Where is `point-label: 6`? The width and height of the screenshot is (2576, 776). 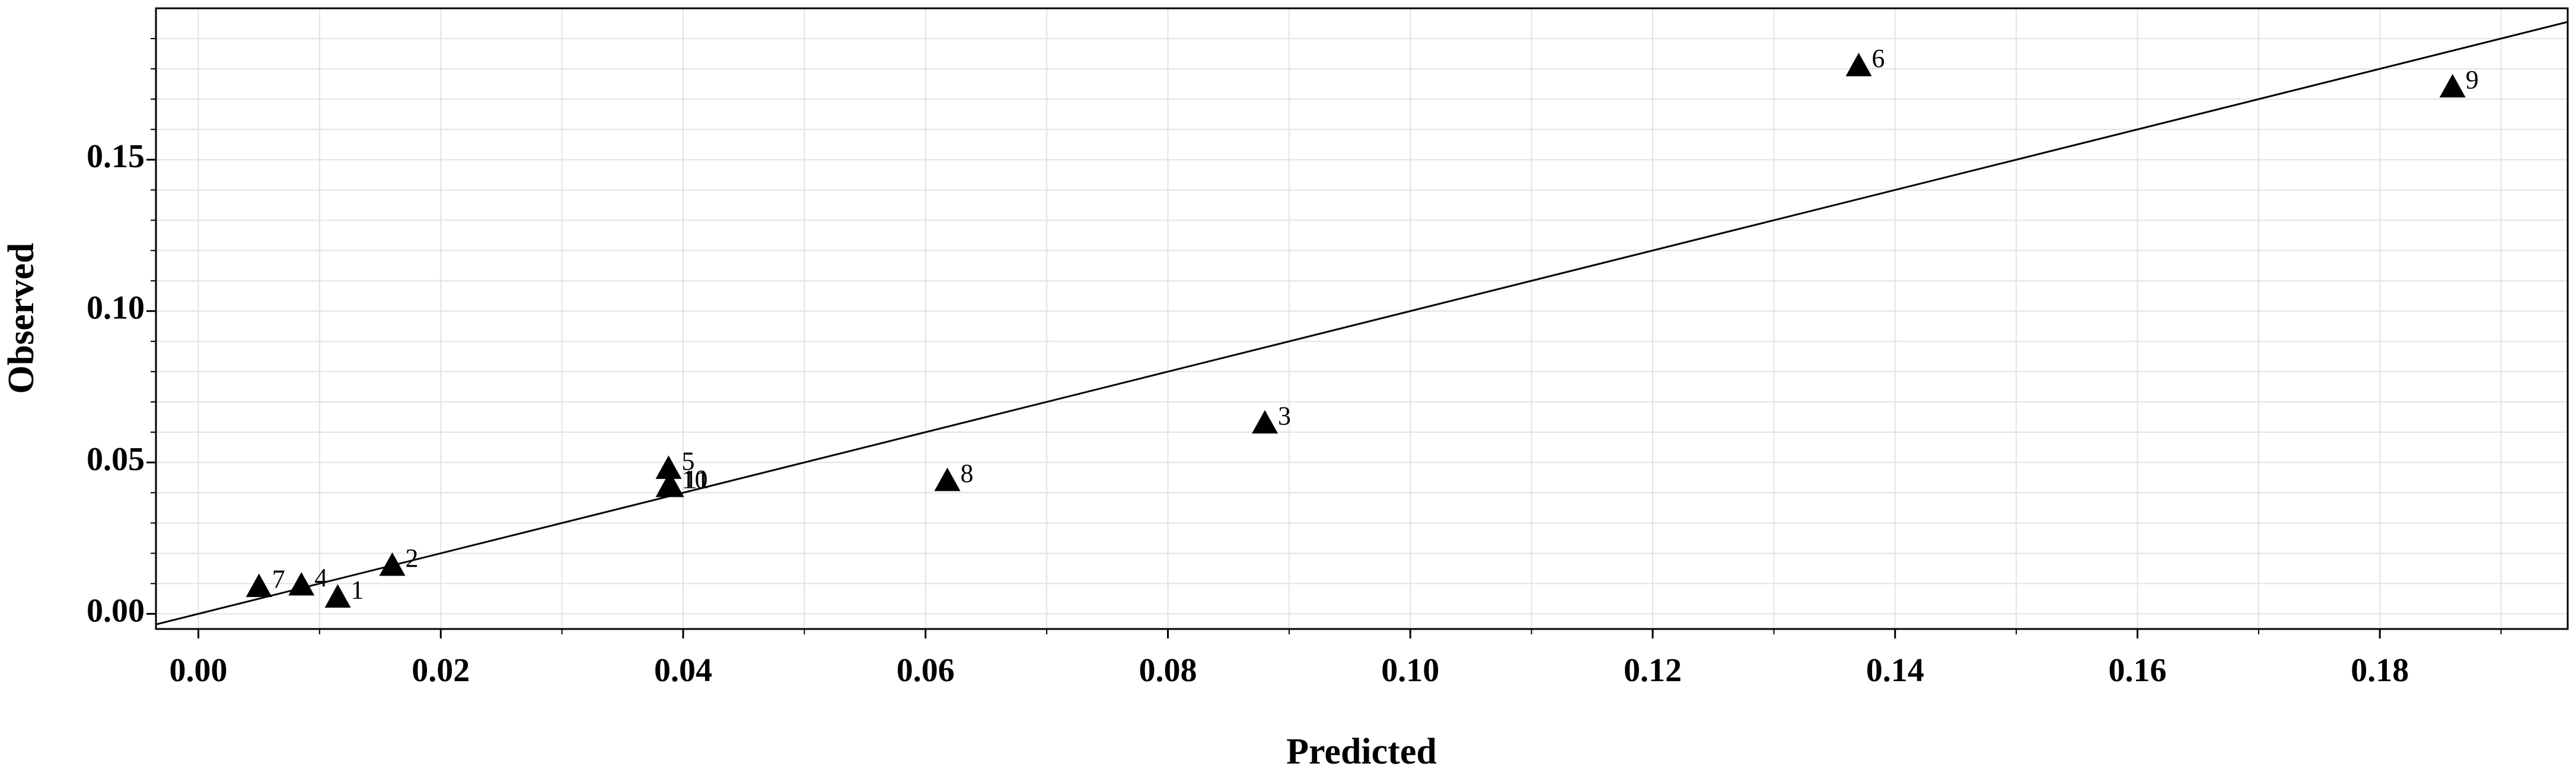 point-label: 6 is located at coordinates (1879, 59).